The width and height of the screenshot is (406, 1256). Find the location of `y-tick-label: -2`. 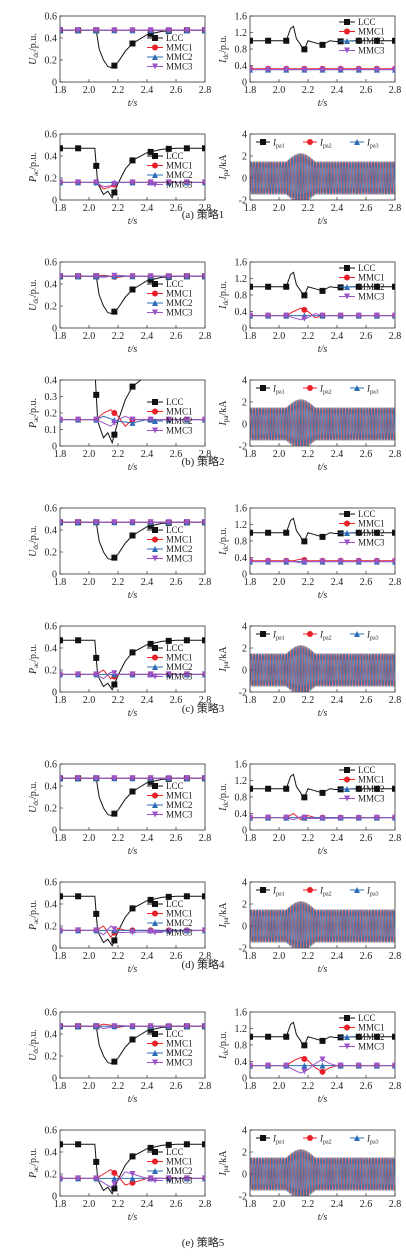

y-tick-label: -2 is located at coordinates (243, 693).